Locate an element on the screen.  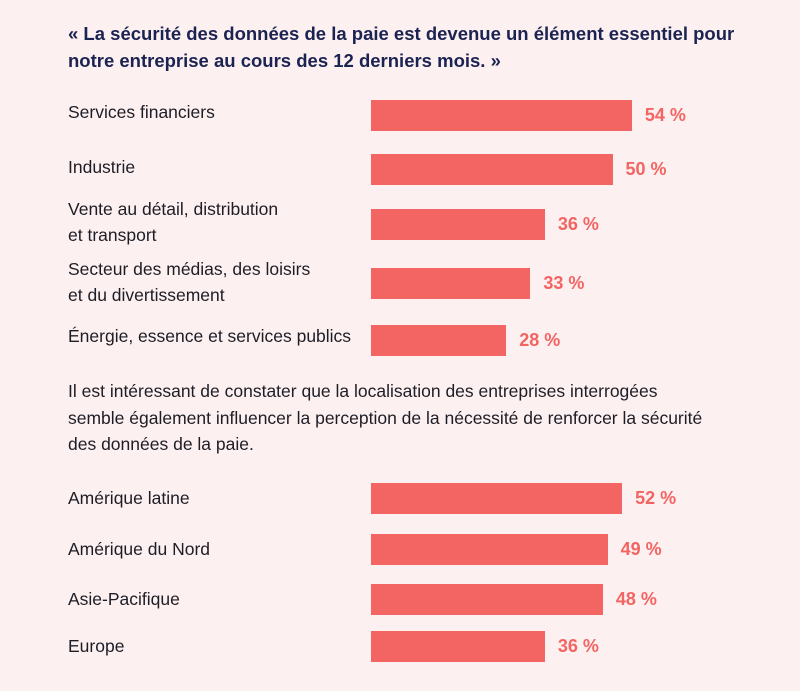
sector-bar-value: 28 % is located at coordinates (540, 339).